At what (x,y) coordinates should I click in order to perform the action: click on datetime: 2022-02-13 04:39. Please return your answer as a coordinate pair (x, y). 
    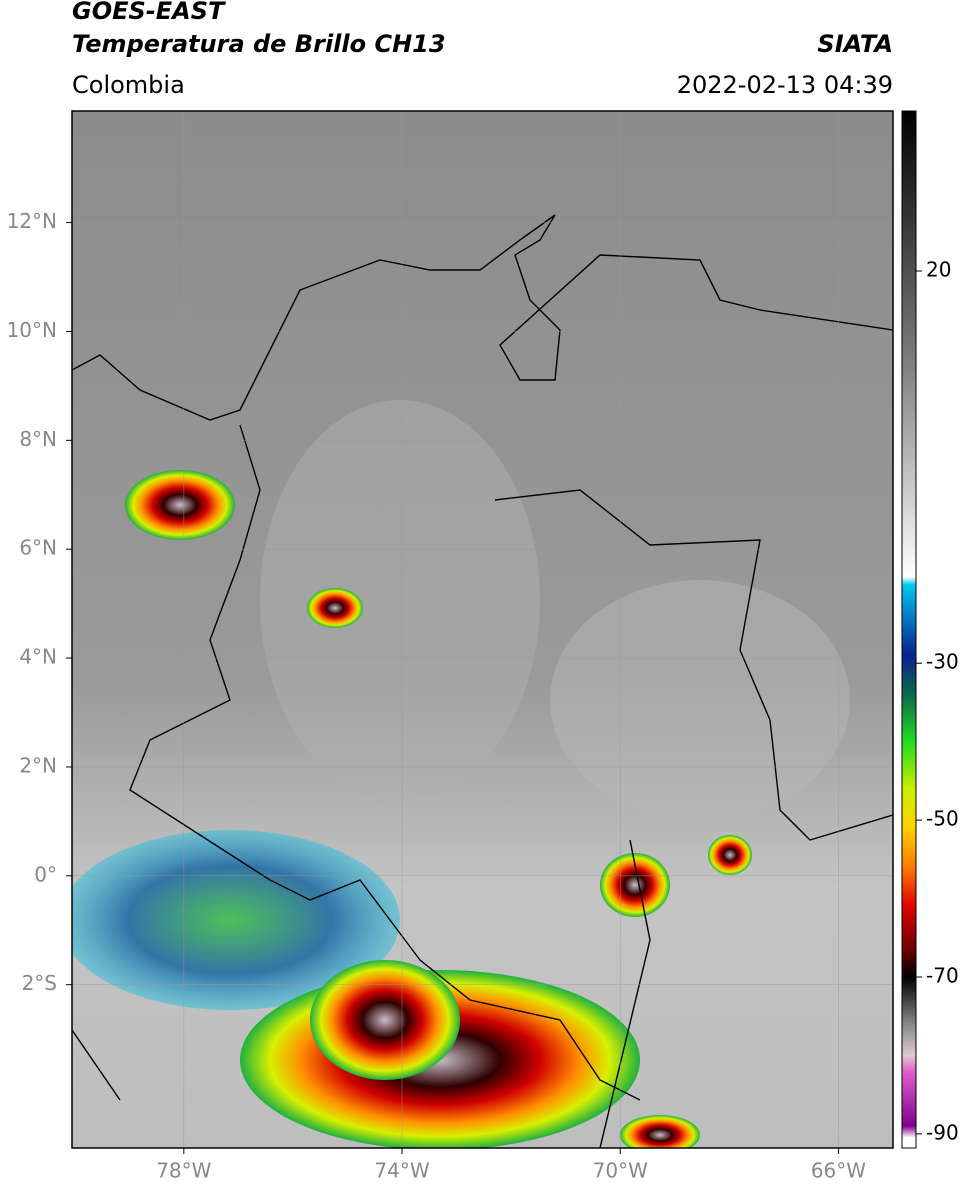
    Looking at the image, I should click on (785, 85).